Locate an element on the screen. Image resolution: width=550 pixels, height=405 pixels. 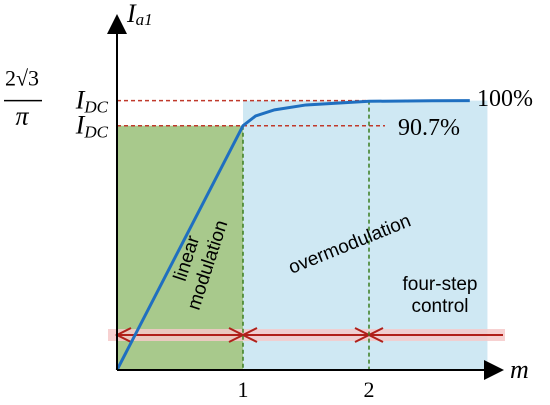
fraction-den: π is located at coordinates (22, 116).